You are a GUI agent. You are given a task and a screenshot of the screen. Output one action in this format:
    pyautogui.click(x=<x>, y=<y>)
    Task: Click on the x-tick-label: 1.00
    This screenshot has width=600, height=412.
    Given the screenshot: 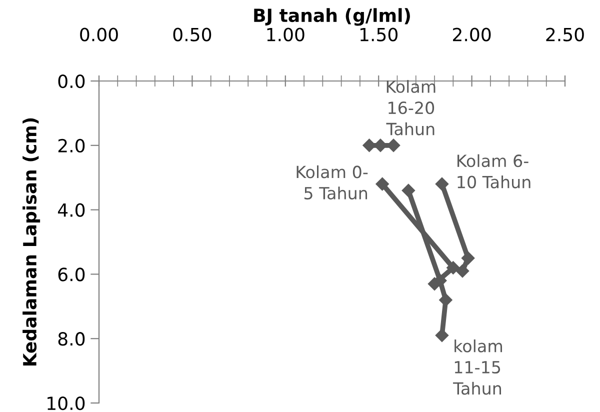 What is the action you would take?
    pyautogui.click(x=285, y=35)
    